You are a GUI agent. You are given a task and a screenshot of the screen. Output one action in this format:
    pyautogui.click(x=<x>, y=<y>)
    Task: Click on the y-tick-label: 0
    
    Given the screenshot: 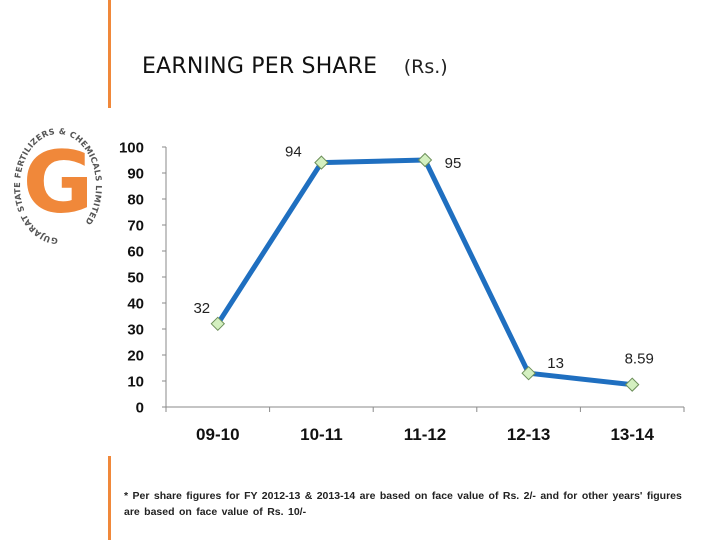 What is the action you would take?
    pyautogui.click(x=140, y=408)
    